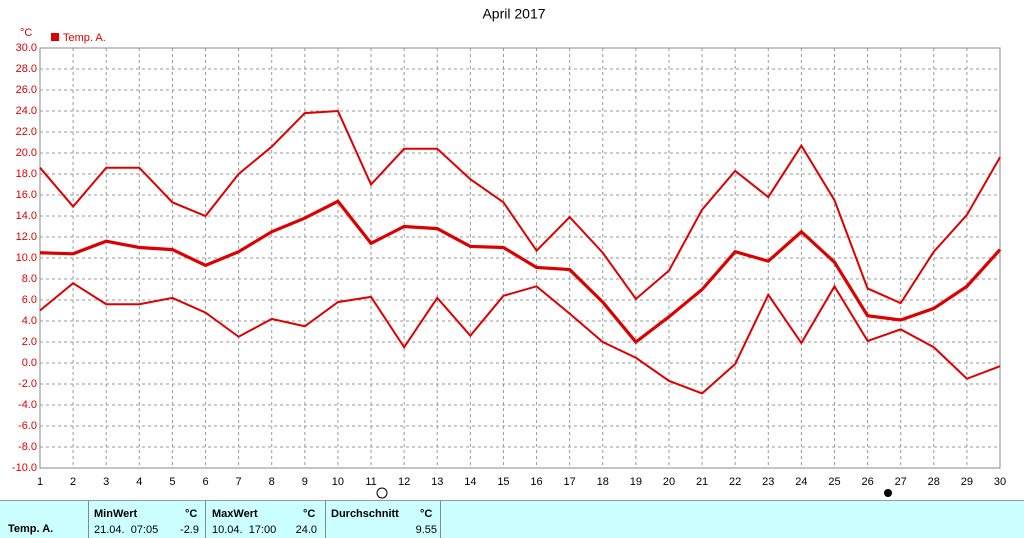  Describe the element at coordinates (29, 342) in the screenshot. I see `y-tick-label: 2.0` at that location.